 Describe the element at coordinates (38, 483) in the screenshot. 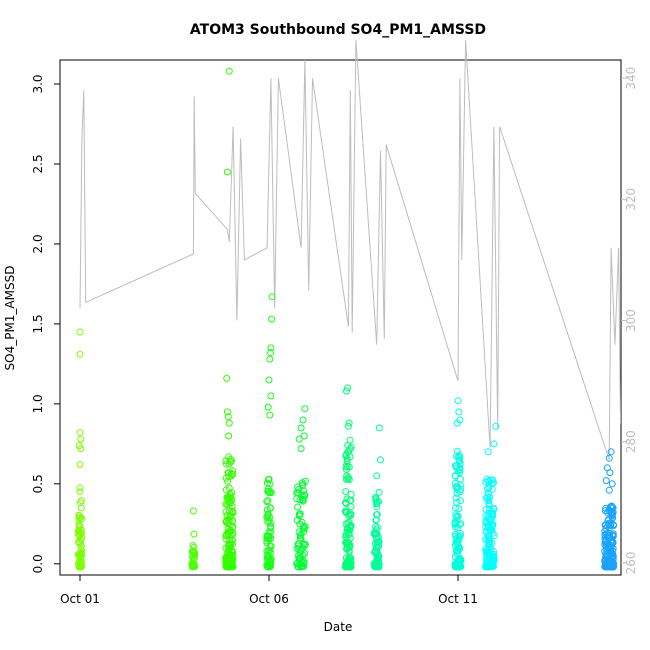

I see `y-tick-label: 0.5` at that location.